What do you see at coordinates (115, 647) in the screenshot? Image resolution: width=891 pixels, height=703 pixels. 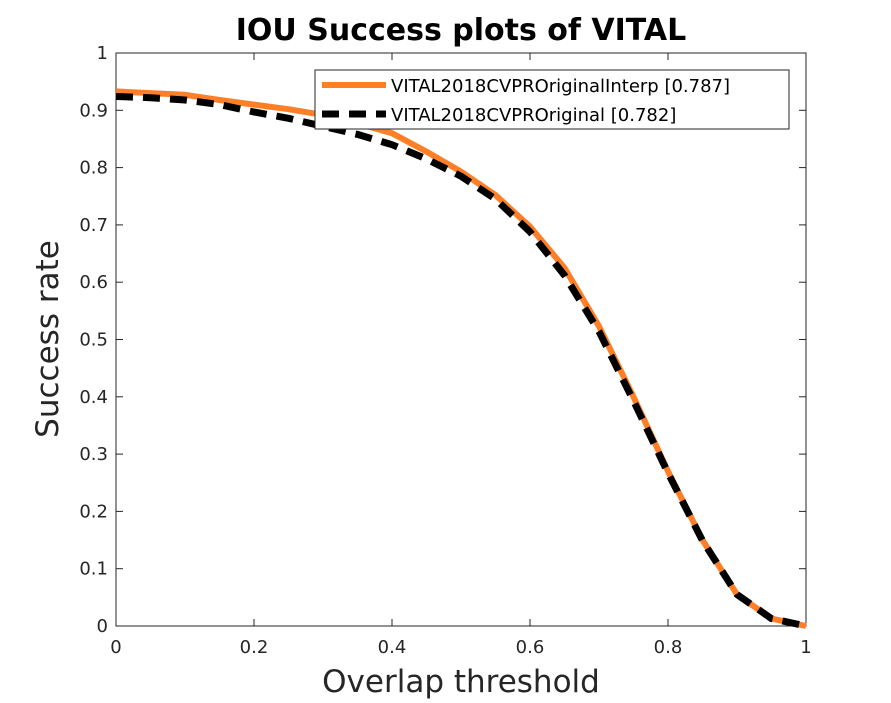 I see `x-tick-label: 0` at bounding box center [115, 647].